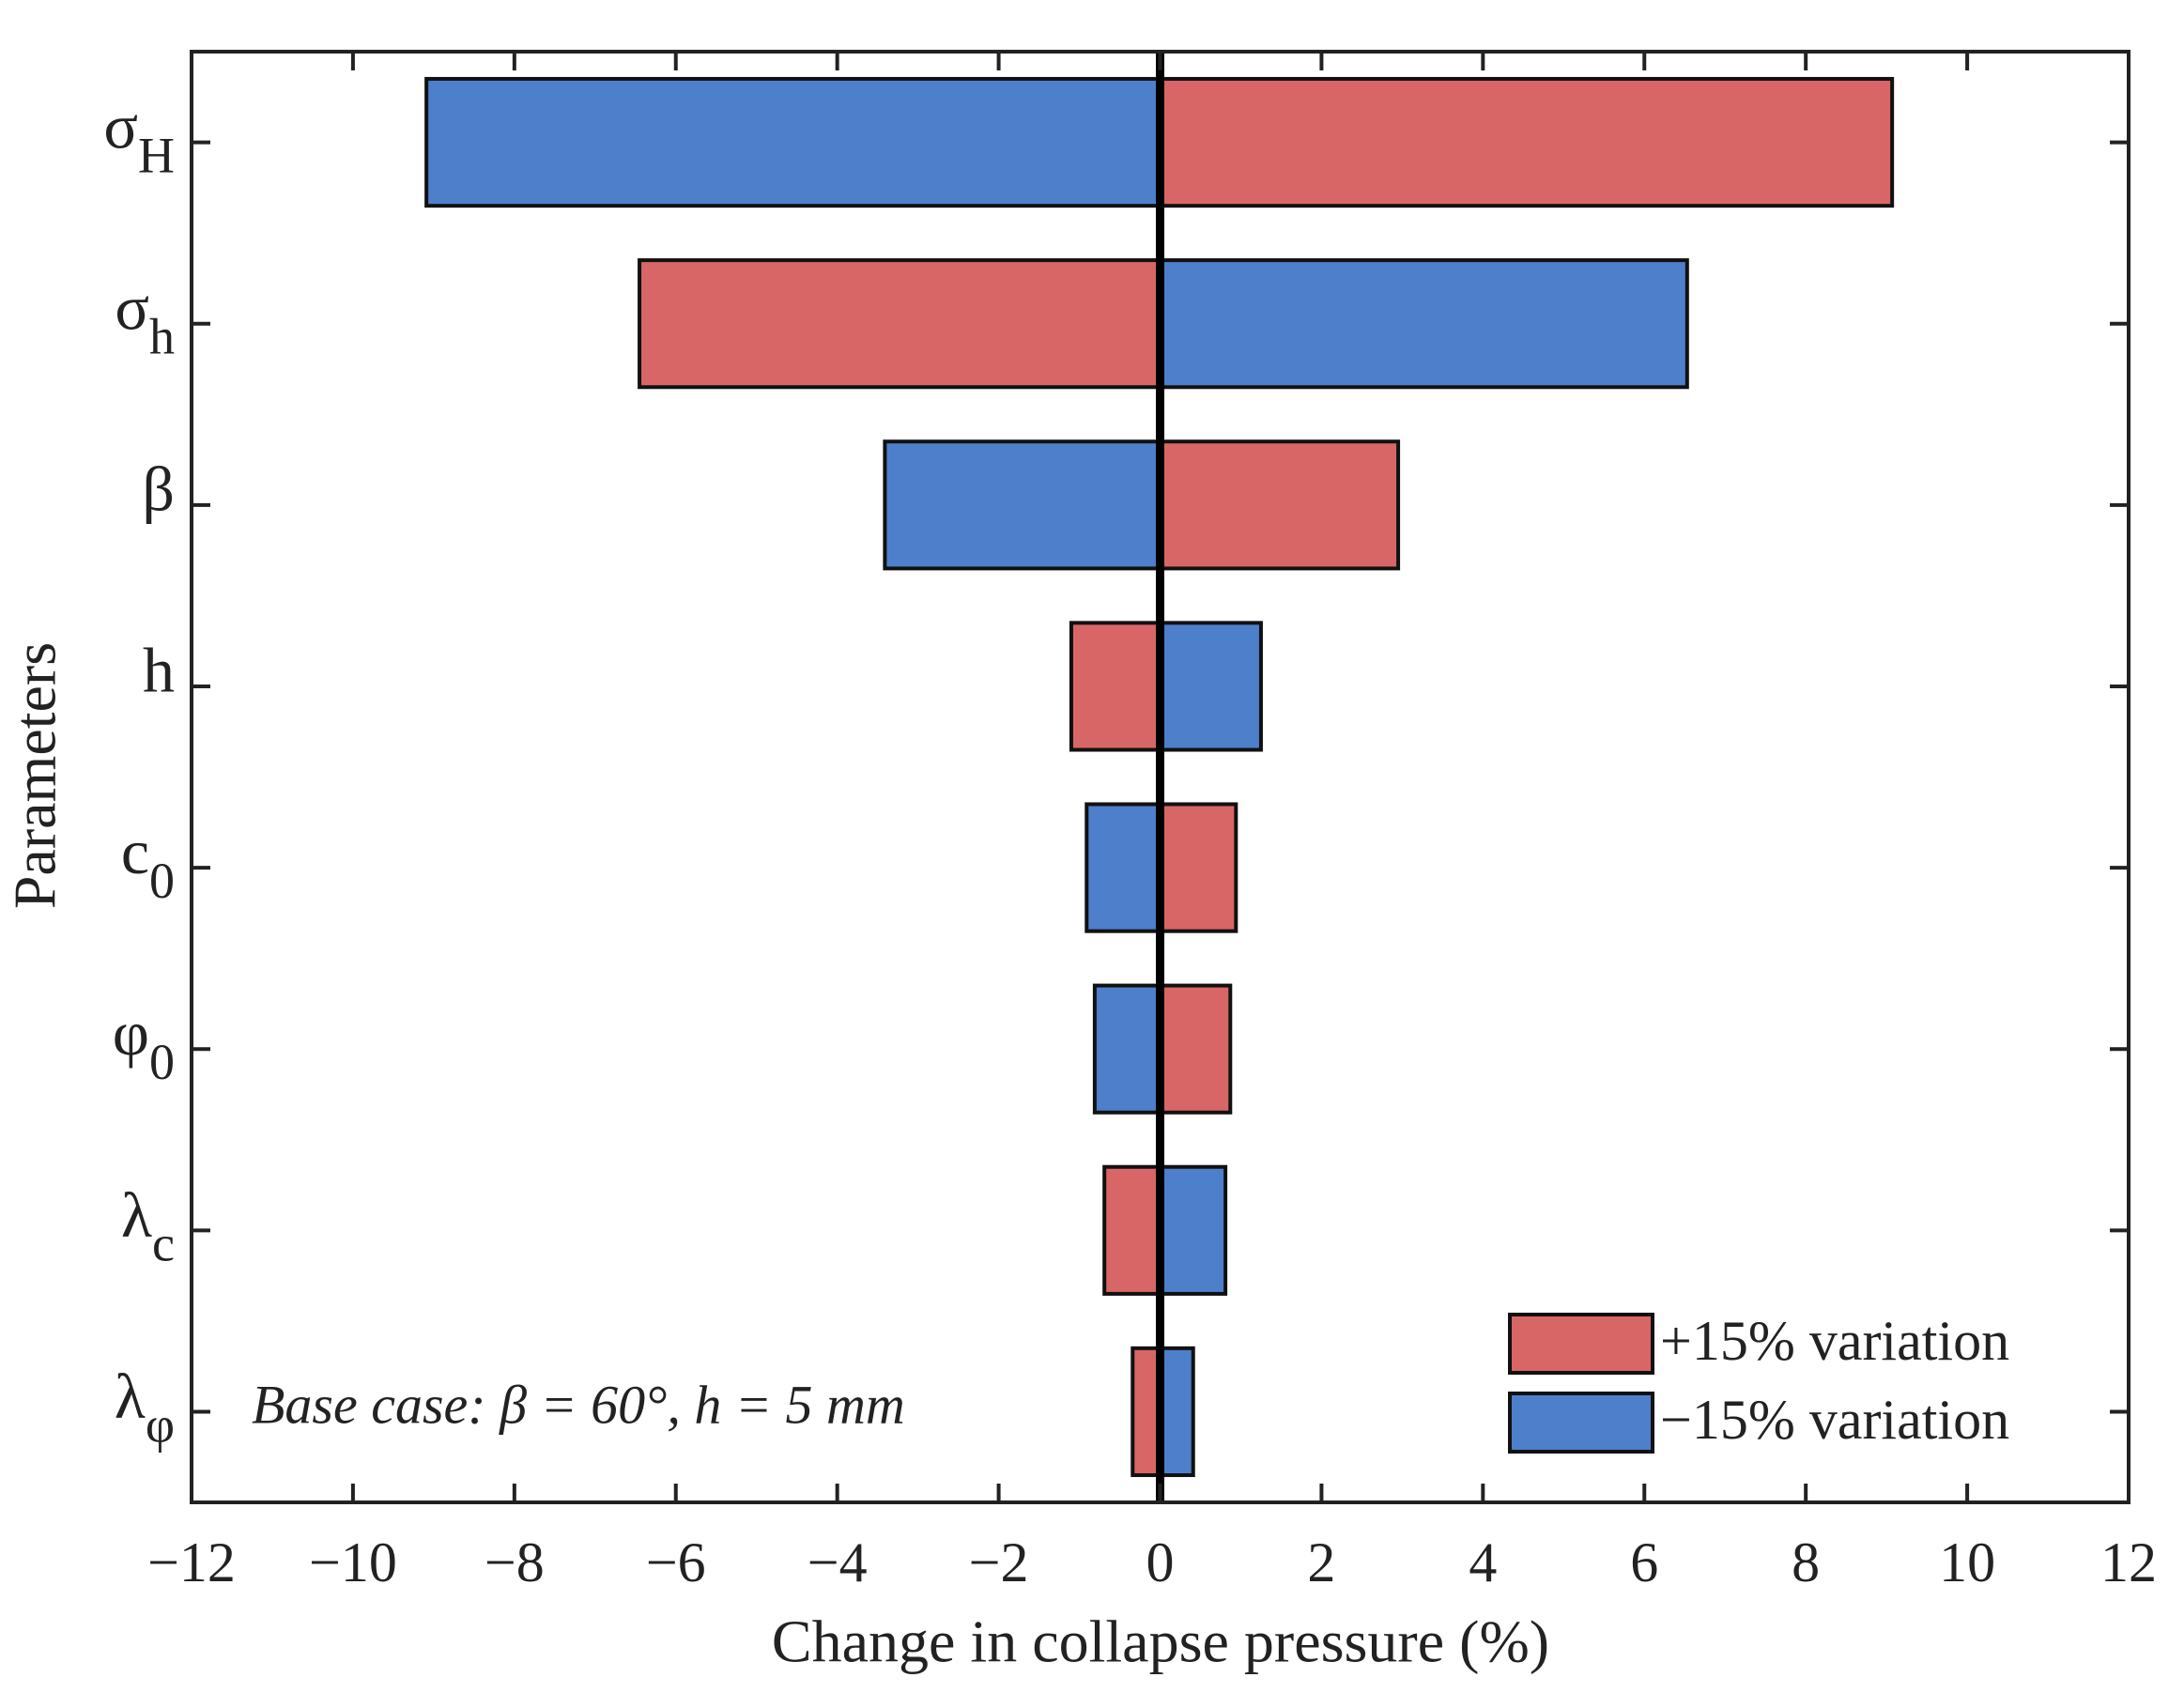  What do you see at coordinates (1806, 1562) in the screenshot?
I see `x-tick-label: 8` at bounding box center [1806, 1562].